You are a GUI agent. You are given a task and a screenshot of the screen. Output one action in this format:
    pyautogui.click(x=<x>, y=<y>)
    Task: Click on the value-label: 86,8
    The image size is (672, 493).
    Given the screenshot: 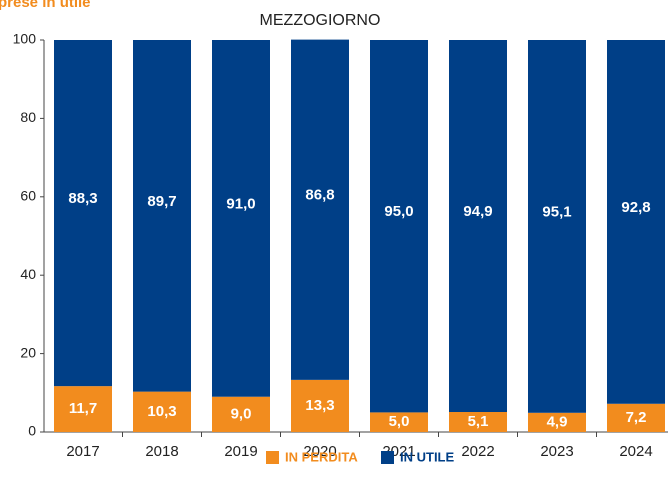 What is the action you would take?
    pyautogui.click(x=319, y=195)
    